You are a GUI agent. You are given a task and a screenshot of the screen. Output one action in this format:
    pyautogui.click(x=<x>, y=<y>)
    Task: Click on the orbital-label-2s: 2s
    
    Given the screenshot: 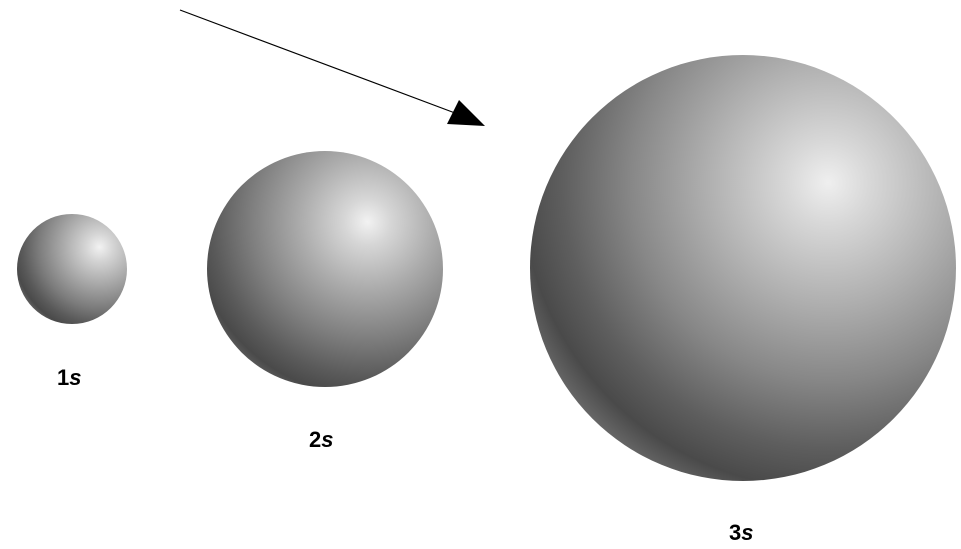 What is the action you would take?
    pyautogui.click(x=321, y=440)
    